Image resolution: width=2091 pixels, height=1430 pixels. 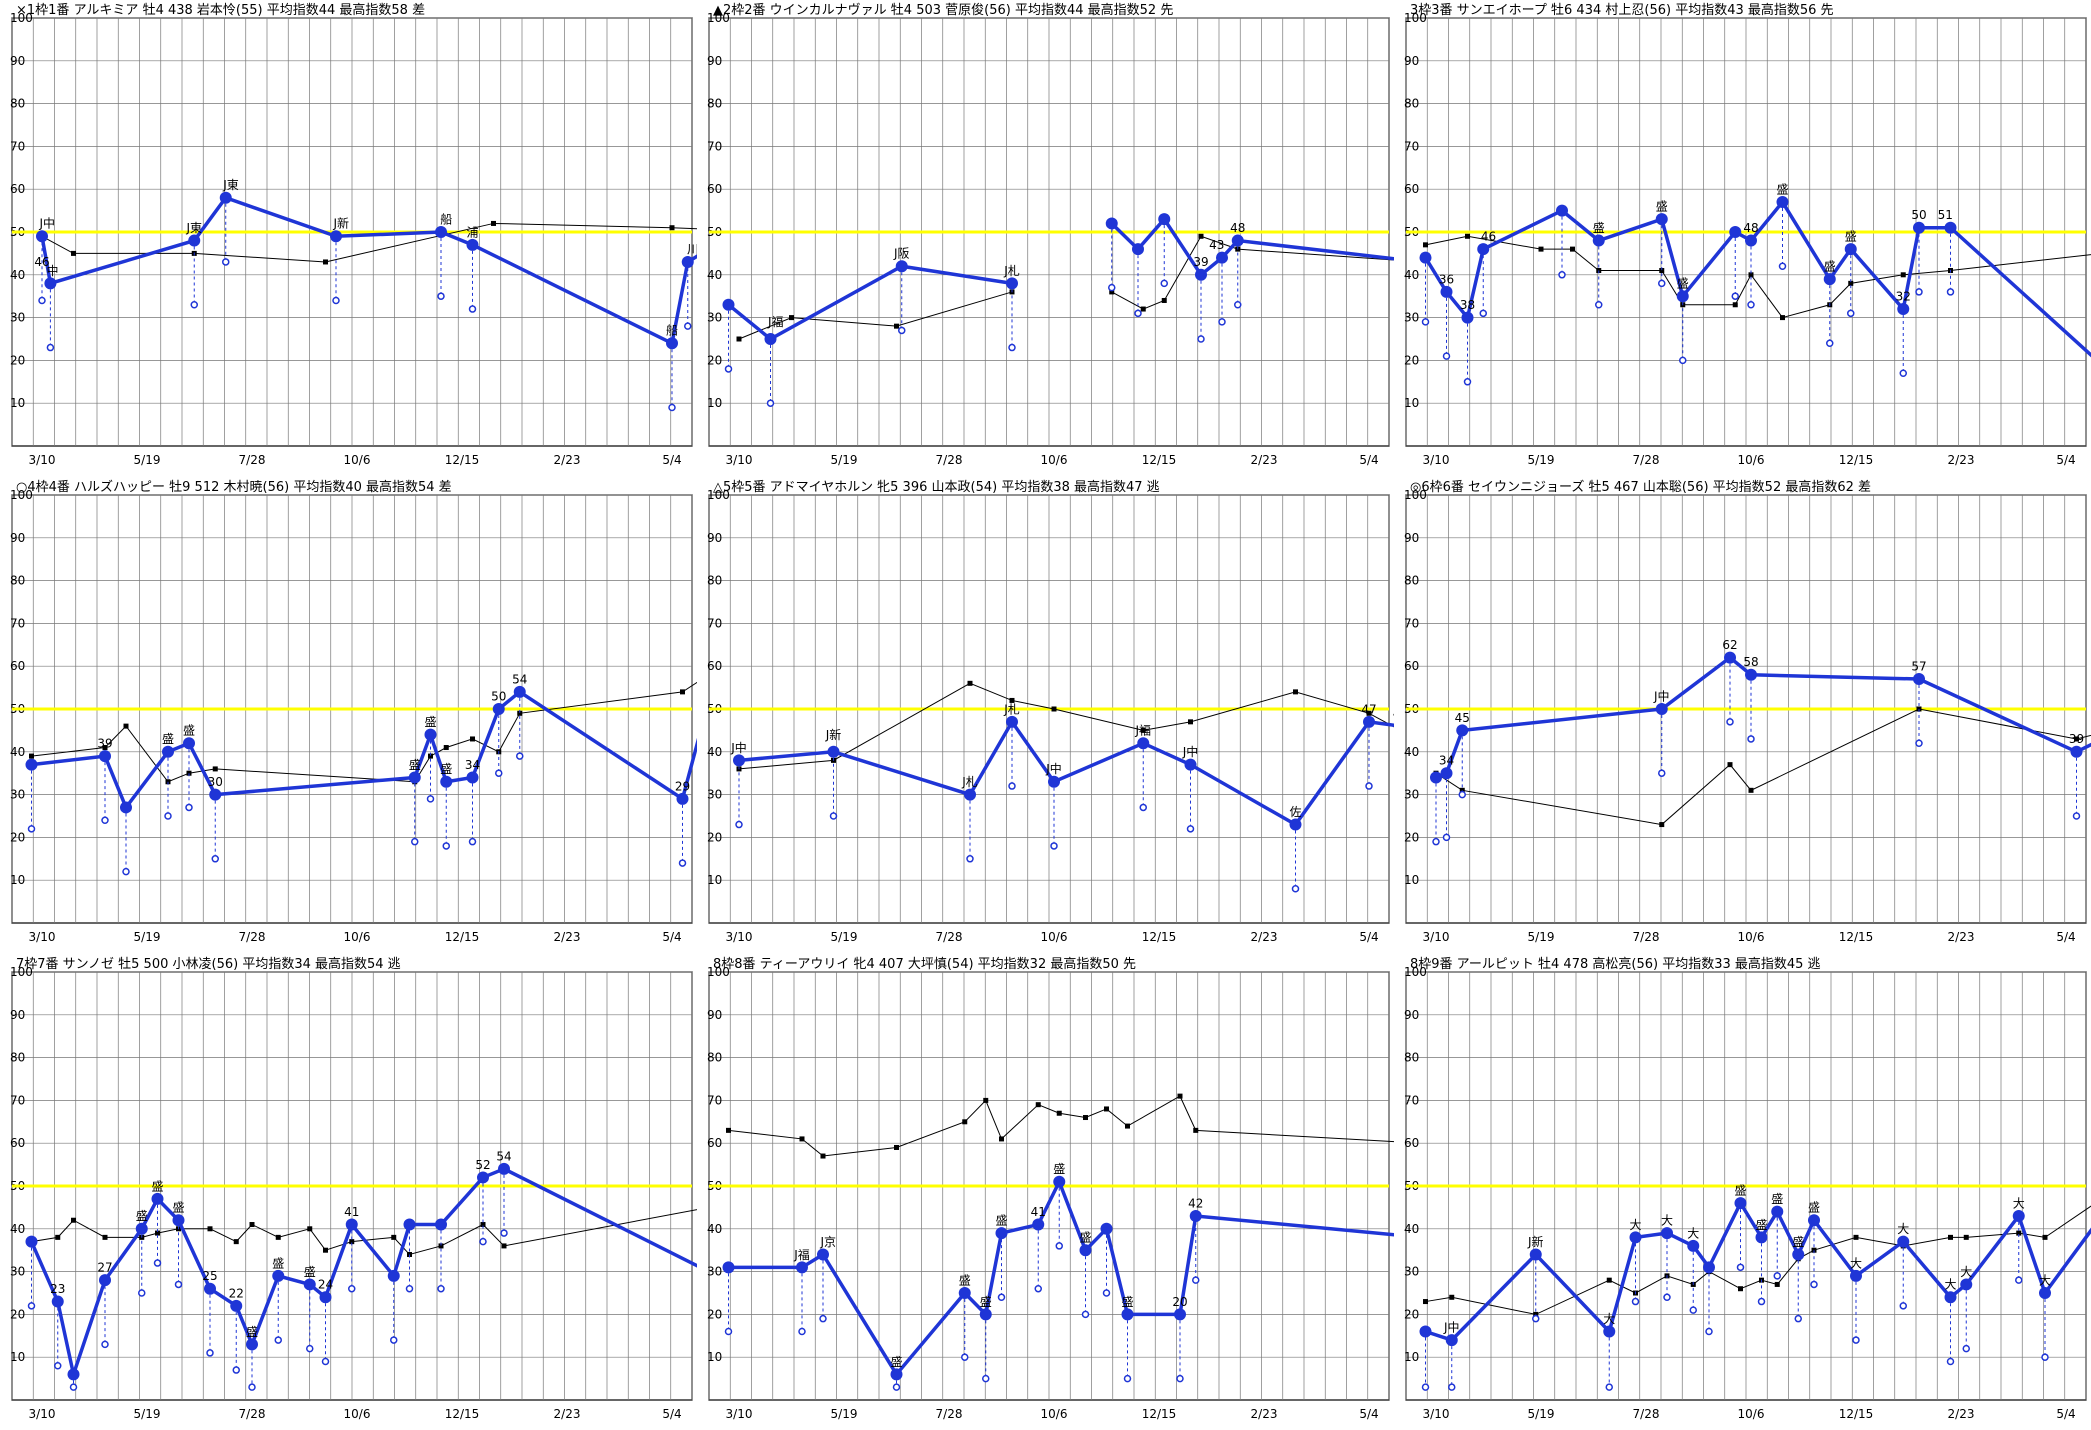 I want to click on point-label: 20, so click(x=1179, y=1302).